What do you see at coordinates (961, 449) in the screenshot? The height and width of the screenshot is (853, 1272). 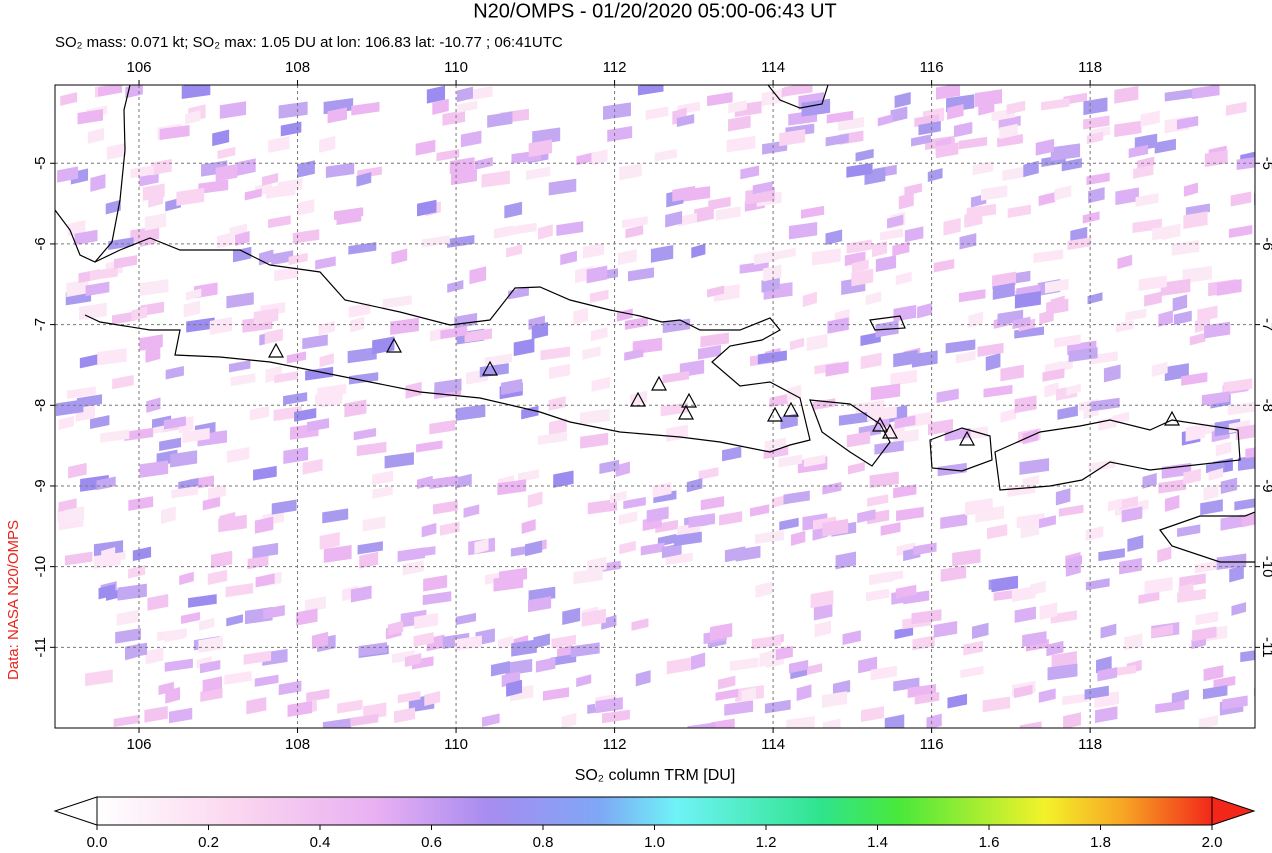 I see `lombok-coast` at bounding box center [961, 449].